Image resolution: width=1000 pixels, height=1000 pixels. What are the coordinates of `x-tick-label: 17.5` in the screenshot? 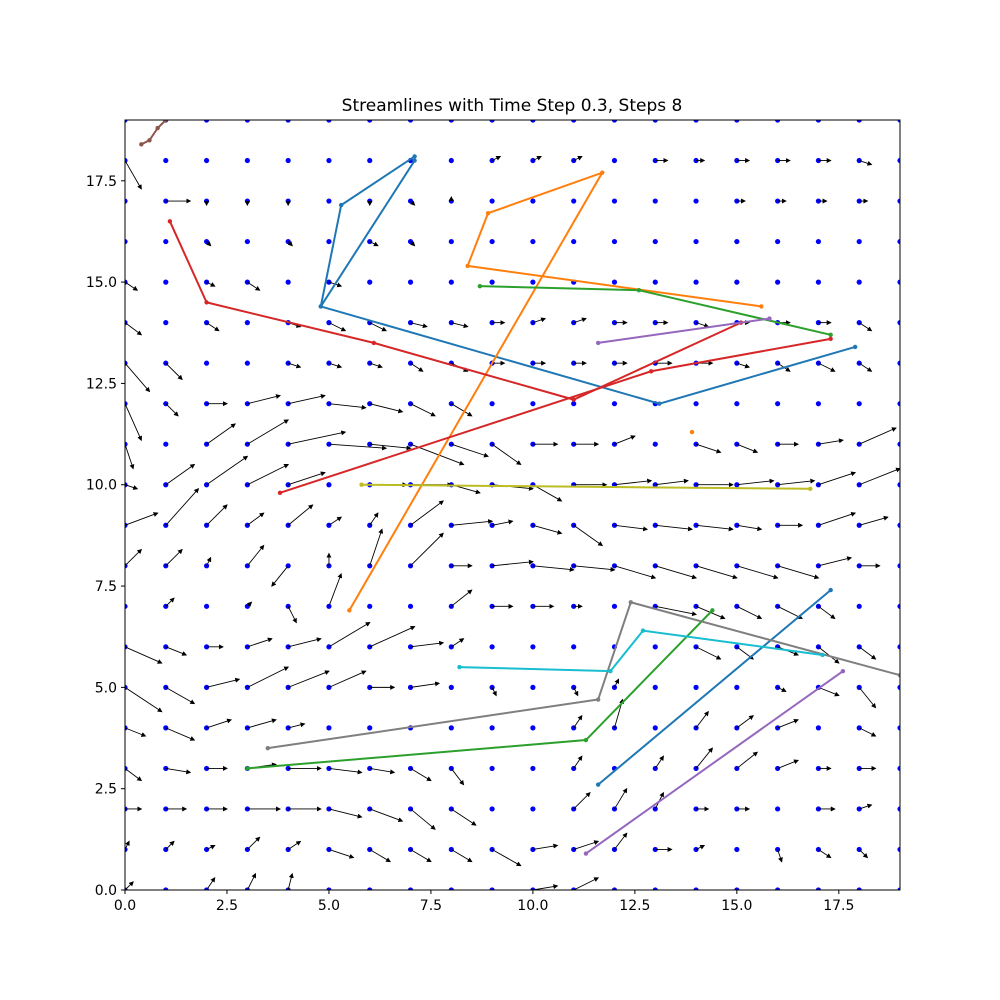 It's located at (838, 906).